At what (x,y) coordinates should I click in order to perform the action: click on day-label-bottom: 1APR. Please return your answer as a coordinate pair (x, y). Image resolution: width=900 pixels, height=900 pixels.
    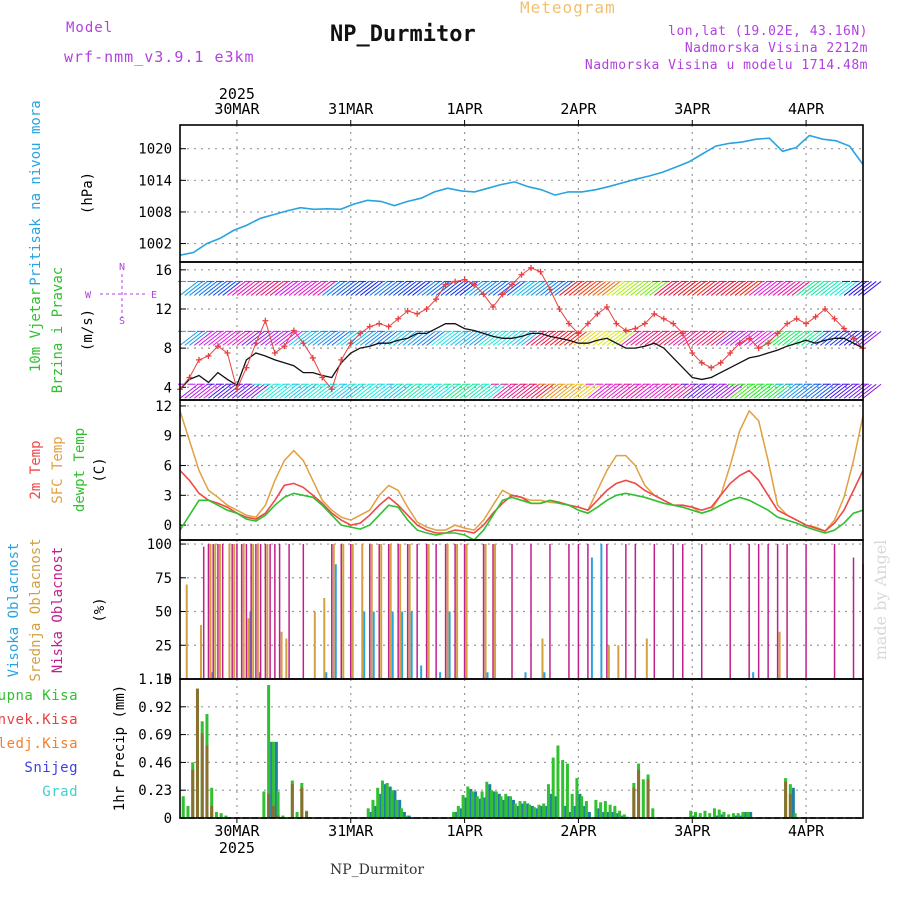
    Looking at the image, I should click on (465, 831).